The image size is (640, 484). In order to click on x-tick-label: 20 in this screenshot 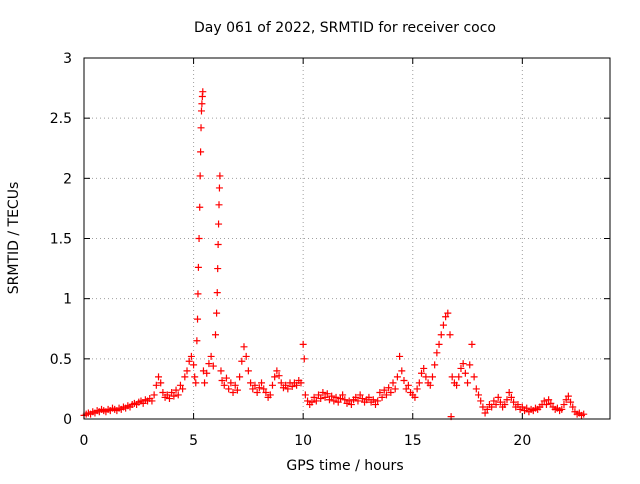, I will do `click(522, 441)`.